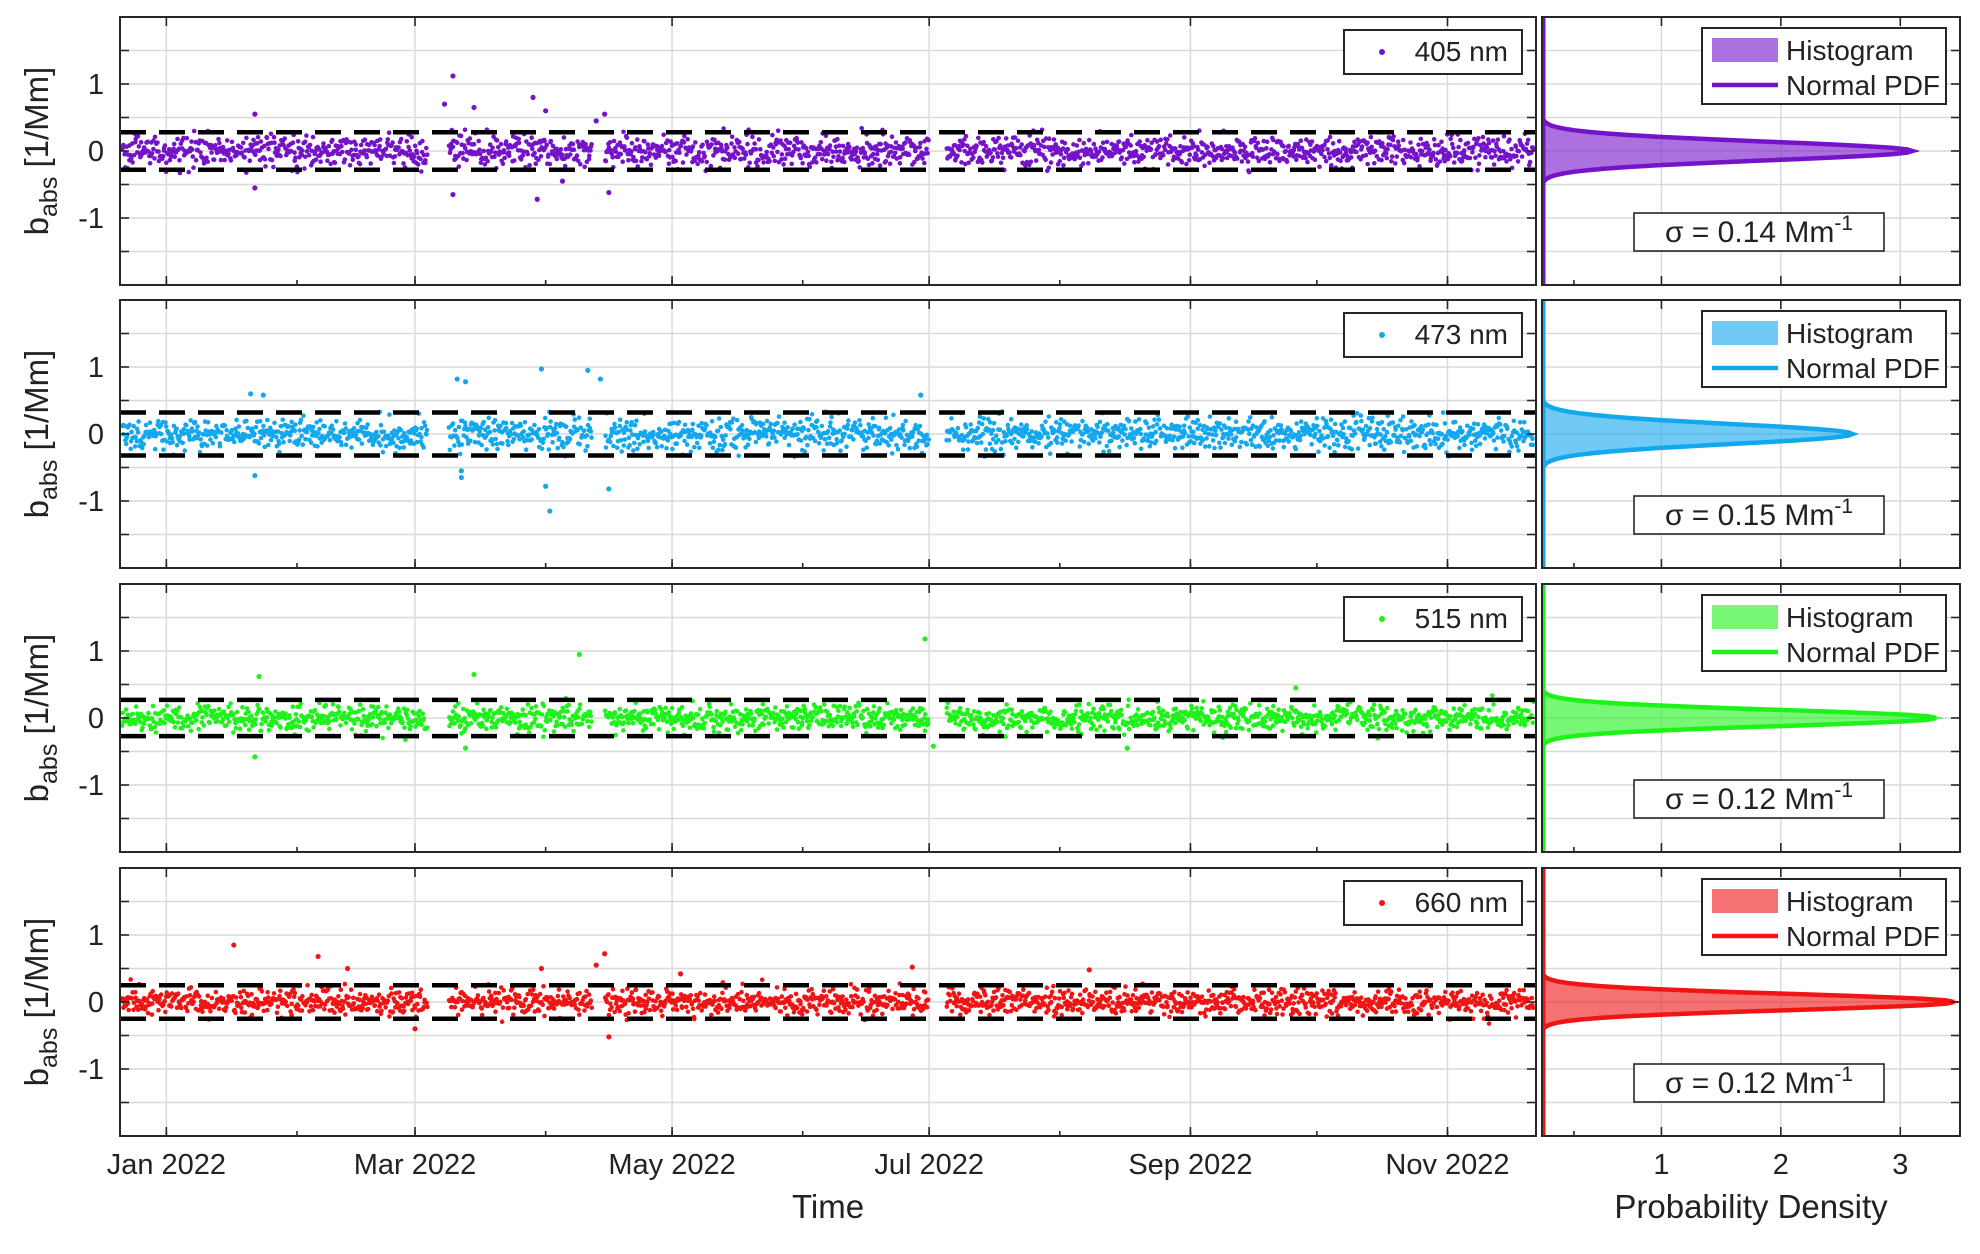 Image resolution: width=1980 pixels, height=1254 pixels. What do you see at coordinates (465, 382) in the screenshot?
I see `scatter-point-outlier` at bounding box center [465, 382].